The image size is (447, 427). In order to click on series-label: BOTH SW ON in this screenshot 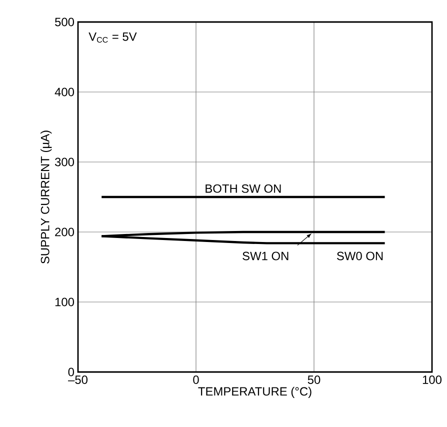, I will do `click(243, 188)`.